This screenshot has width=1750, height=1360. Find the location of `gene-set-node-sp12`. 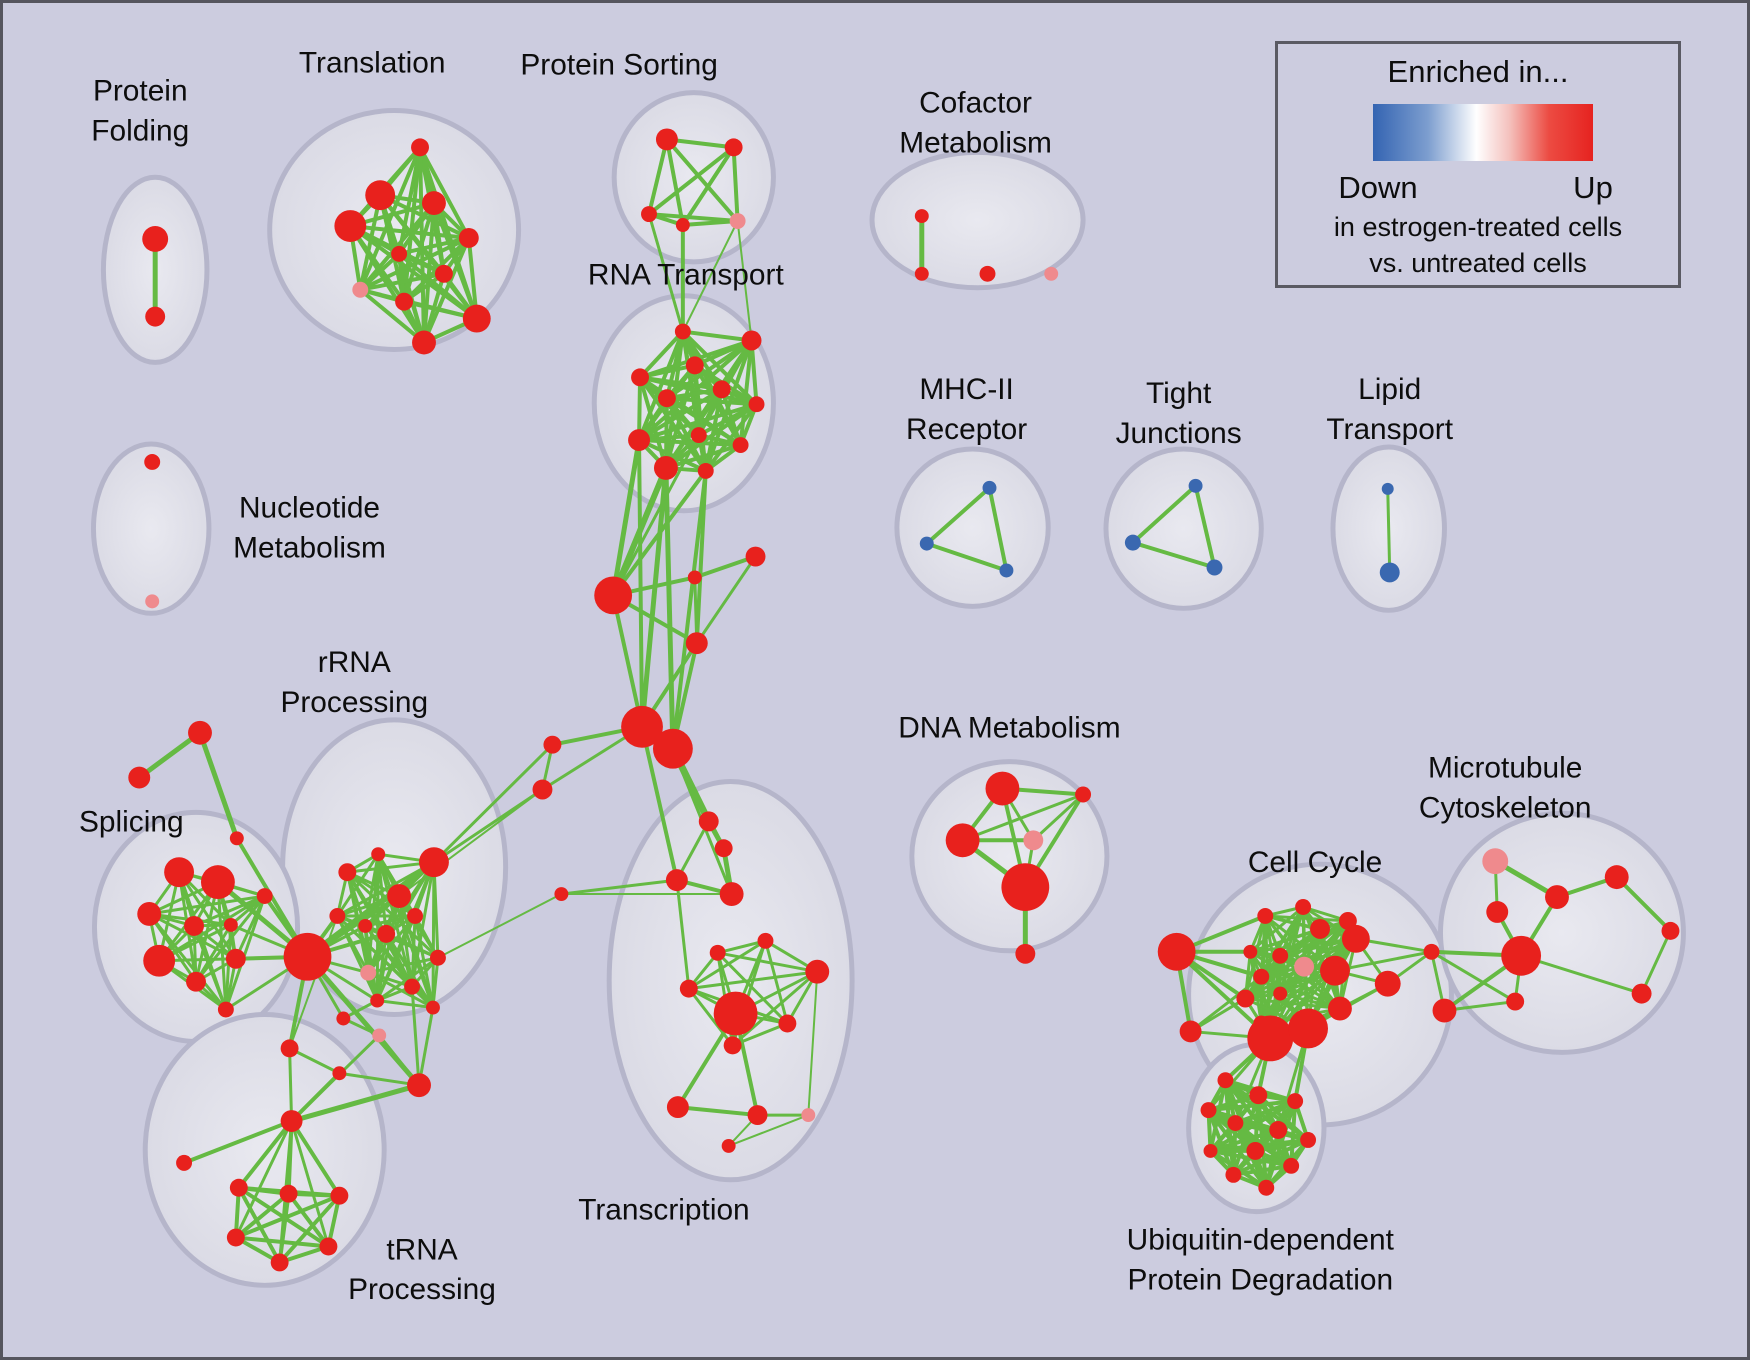

gene-set-node-sp12 is located at coordinates (196, 981).